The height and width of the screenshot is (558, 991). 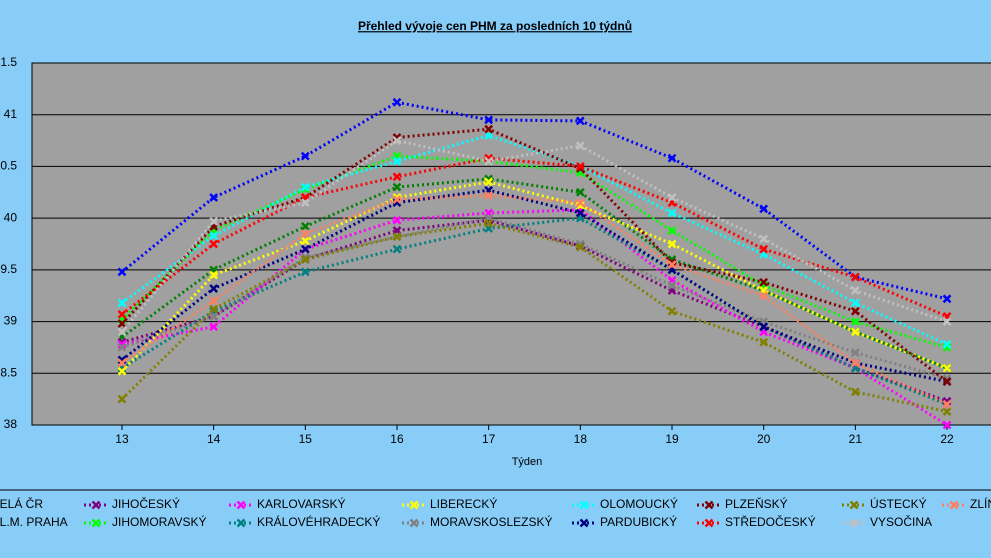 I want to click on legend-label: STŘEDOČESKÝ, so click(x=770, y=521).